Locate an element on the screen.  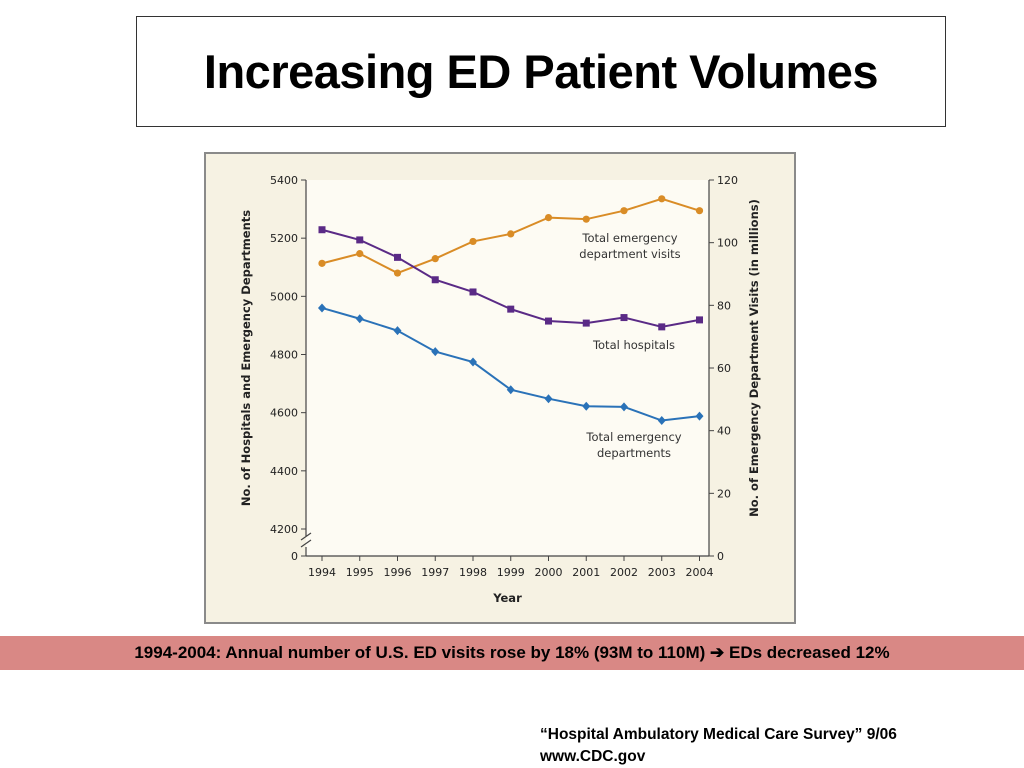
right-tick-label: 40 is located at coordinates (724, 431).